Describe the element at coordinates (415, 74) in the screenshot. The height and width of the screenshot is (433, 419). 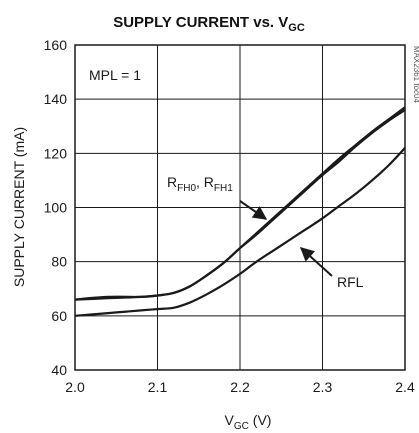
I see `figure-id-label: MAX2361 toc04` at that location.